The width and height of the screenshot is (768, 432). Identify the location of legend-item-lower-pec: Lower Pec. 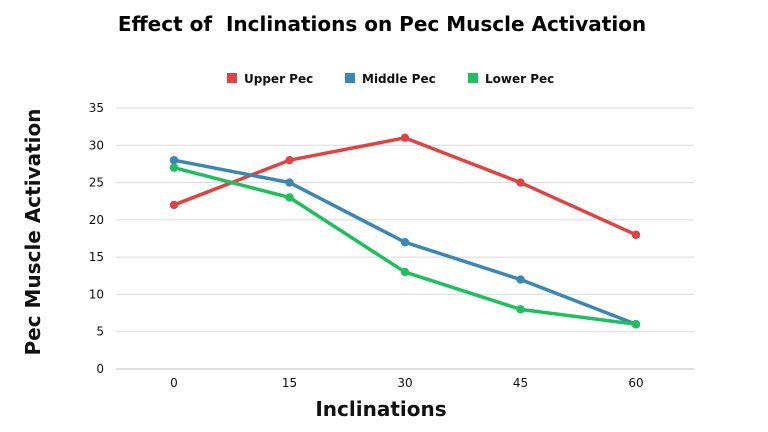
(511, 79).